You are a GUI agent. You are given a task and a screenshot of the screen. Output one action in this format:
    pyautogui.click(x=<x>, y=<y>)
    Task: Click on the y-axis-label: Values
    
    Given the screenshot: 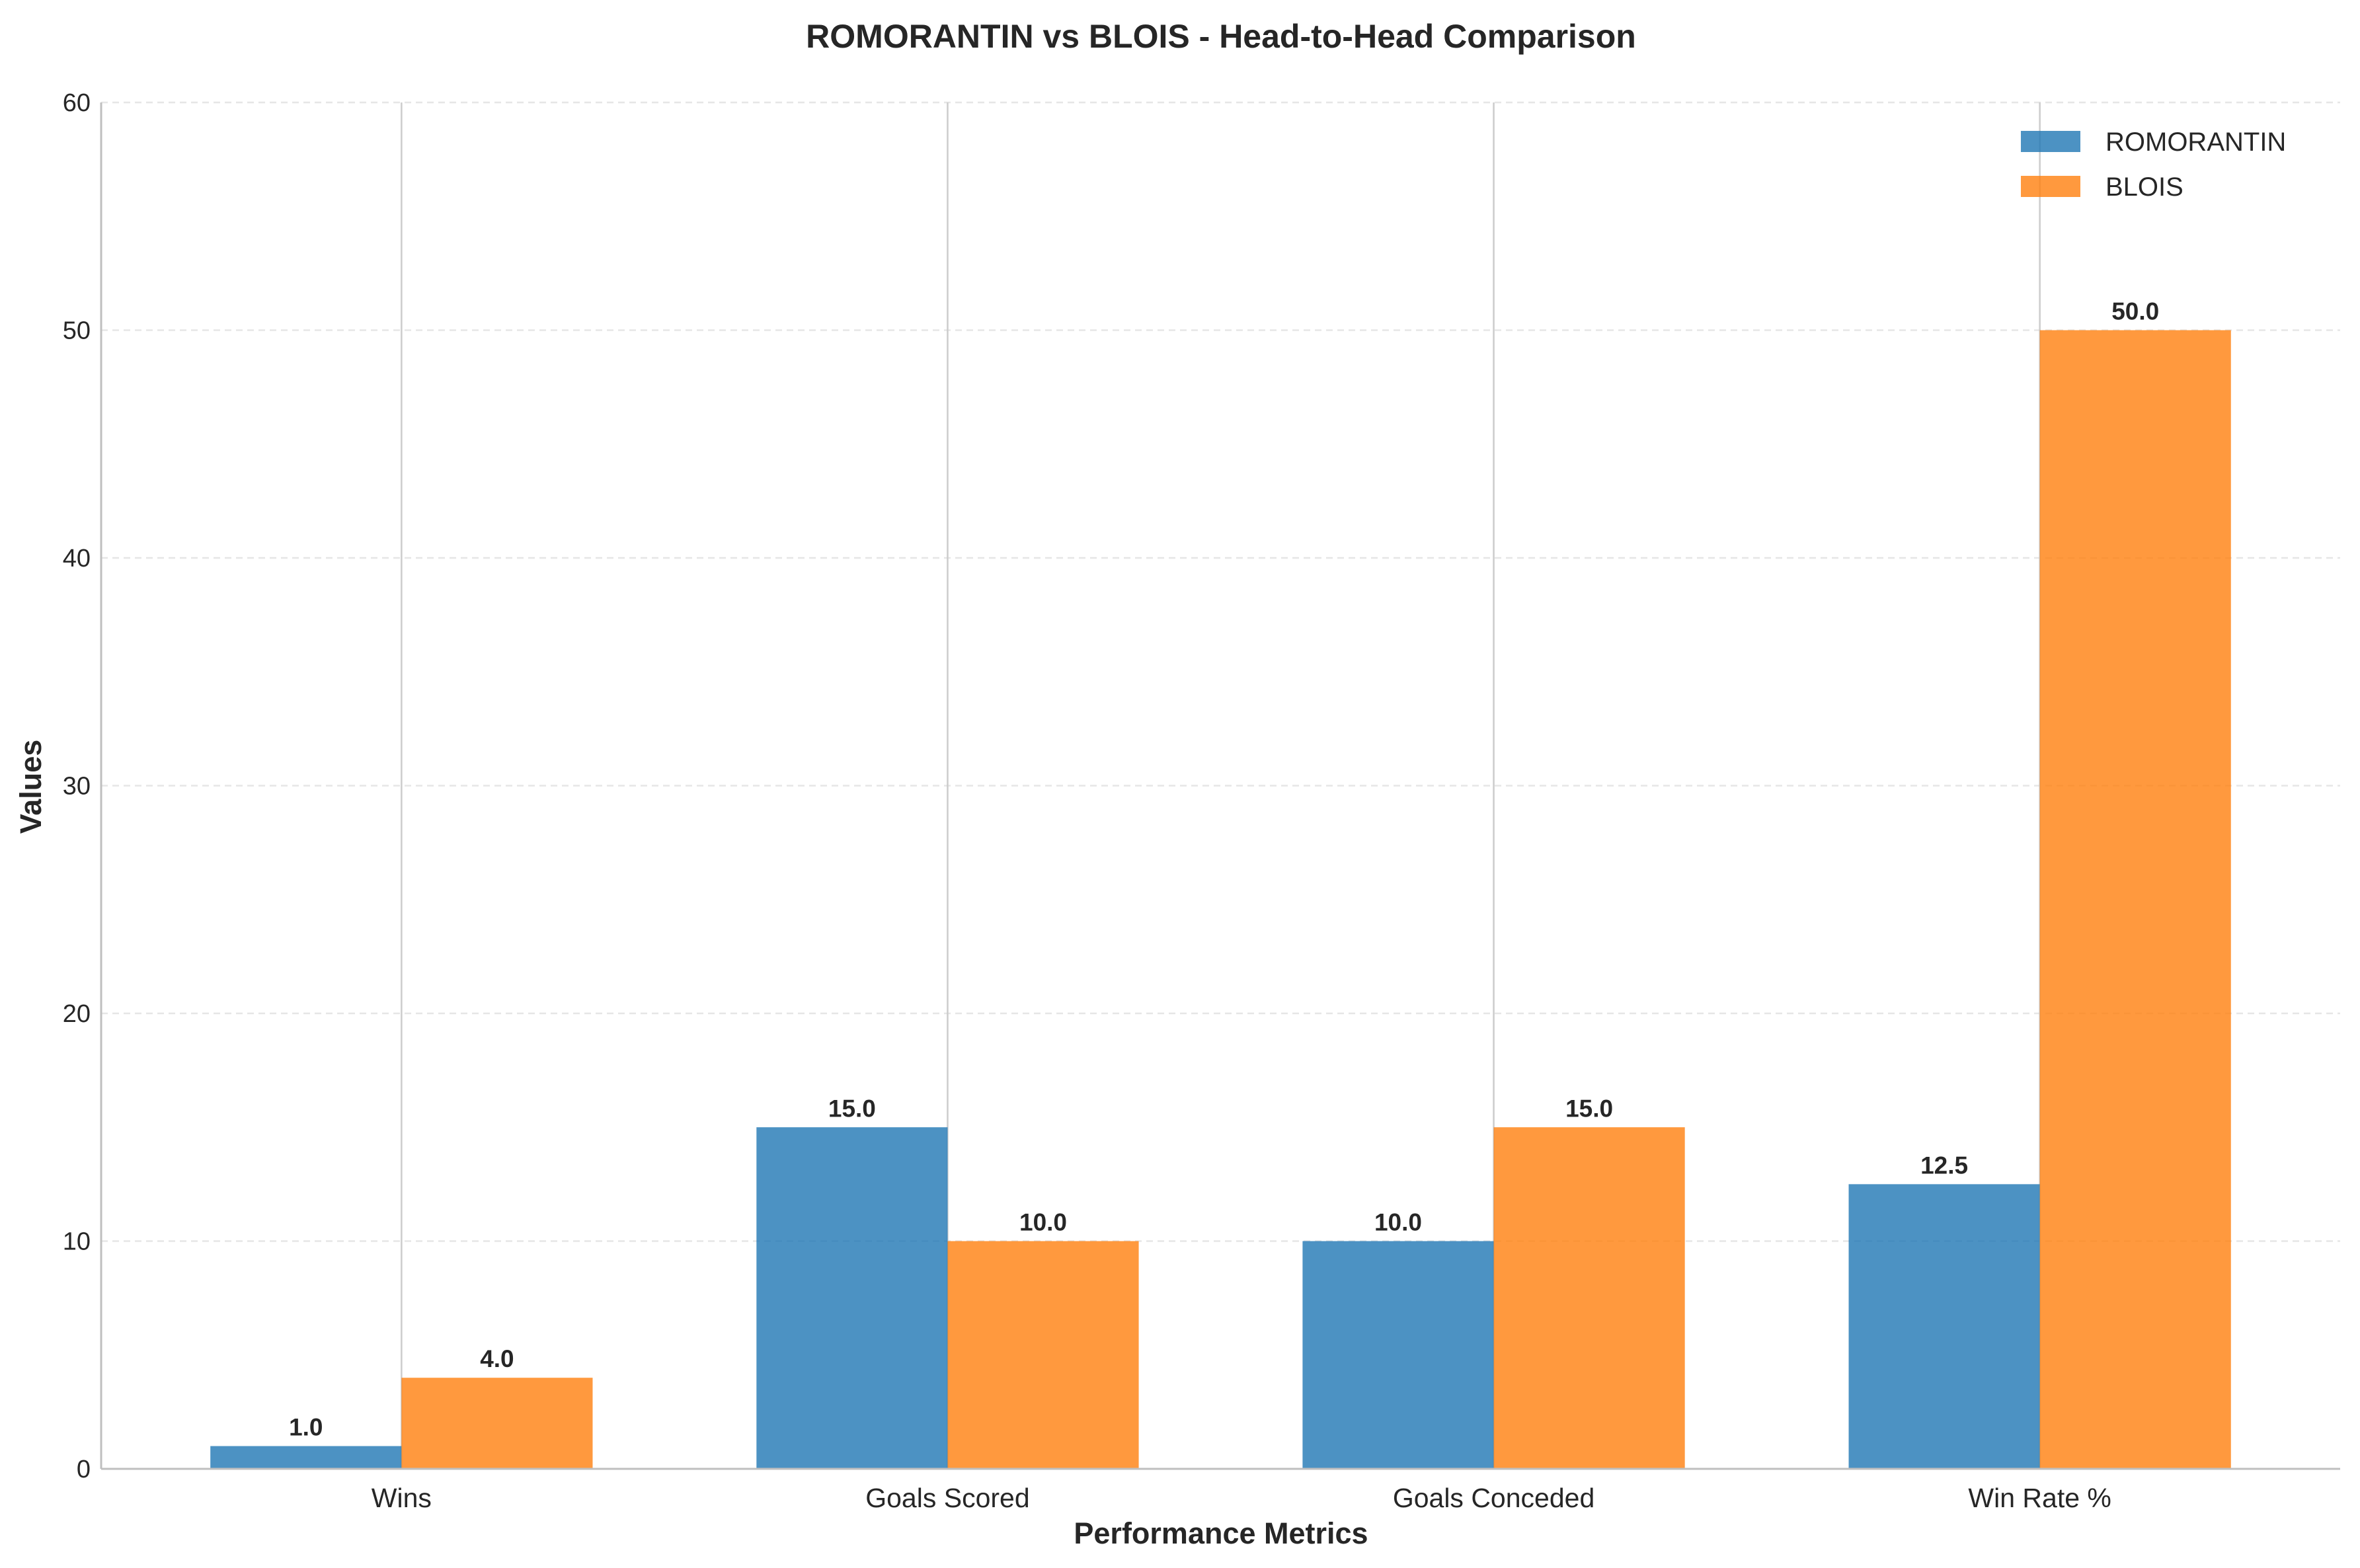 What is the action you would take?
    pyautogui.click(x=31, y=787)
    